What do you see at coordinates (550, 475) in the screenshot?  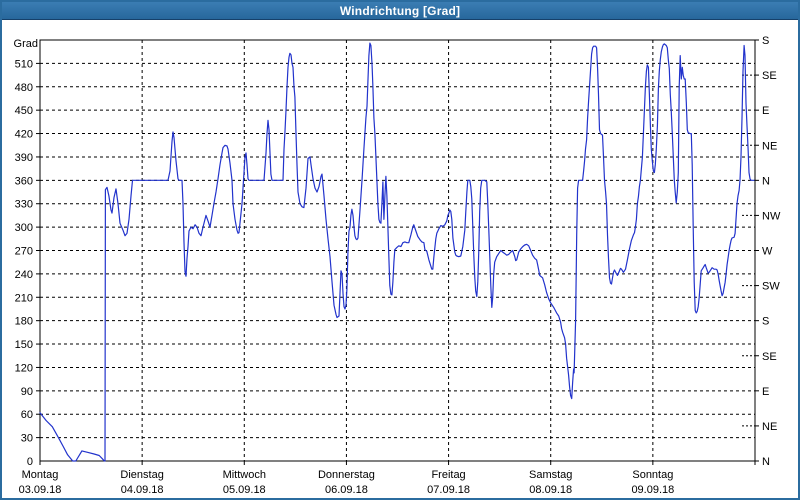 I see `x-axis-day-label: Samstag` at bounding box center [550, 475].